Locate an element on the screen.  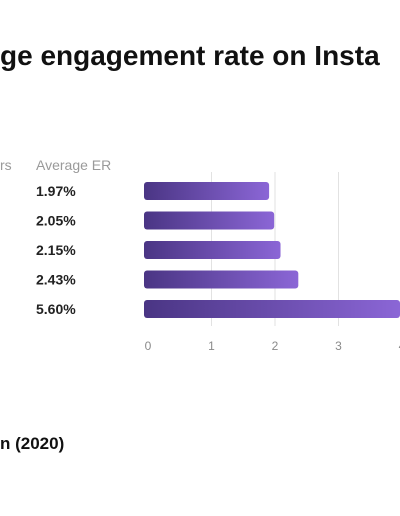
chart-title: ge engagement rate on Insta is located at coordinates (190, 55).